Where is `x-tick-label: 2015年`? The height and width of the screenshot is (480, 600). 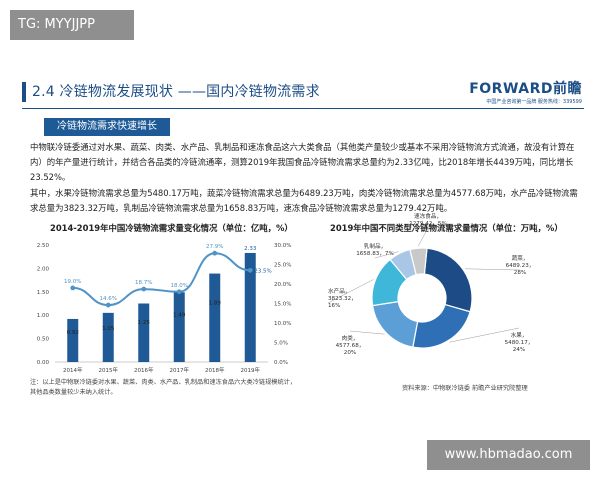
x-tick-label: 2015年 is located at coordinates (109, 370).